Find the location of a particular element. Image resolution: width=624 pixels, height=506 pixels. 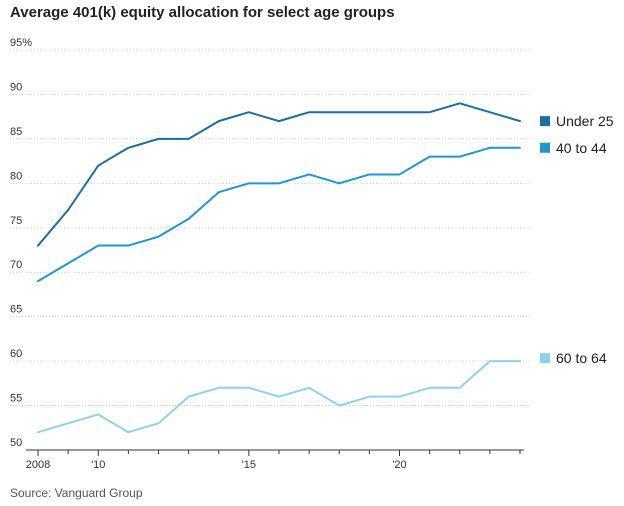

x-tick-label: '20 is located at coordinates (399, 465).